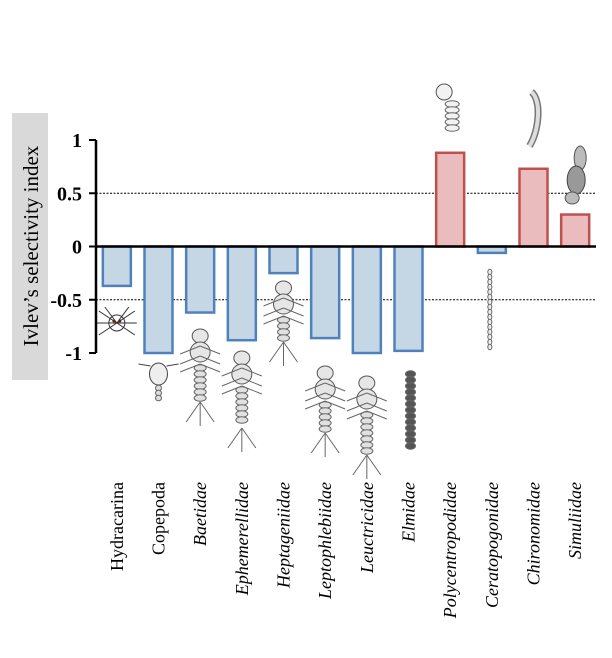  I want to click on category-label: Leptophlebiidae, so click(325, 541).